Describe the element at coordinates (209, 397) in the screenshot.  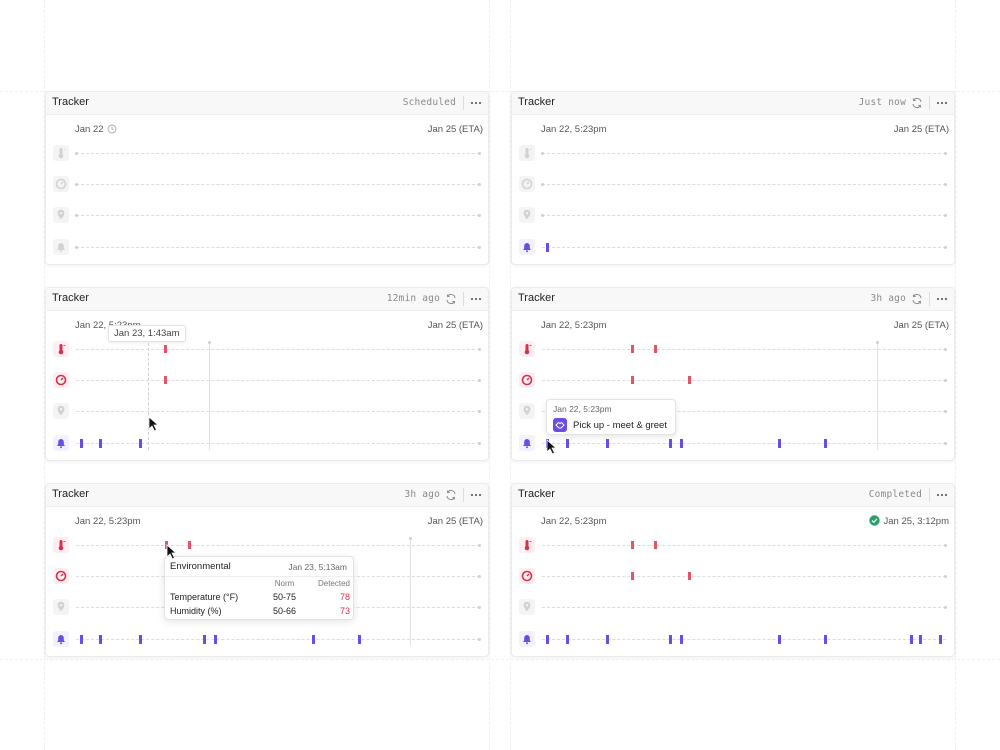
I see `current-time-line` at that location.